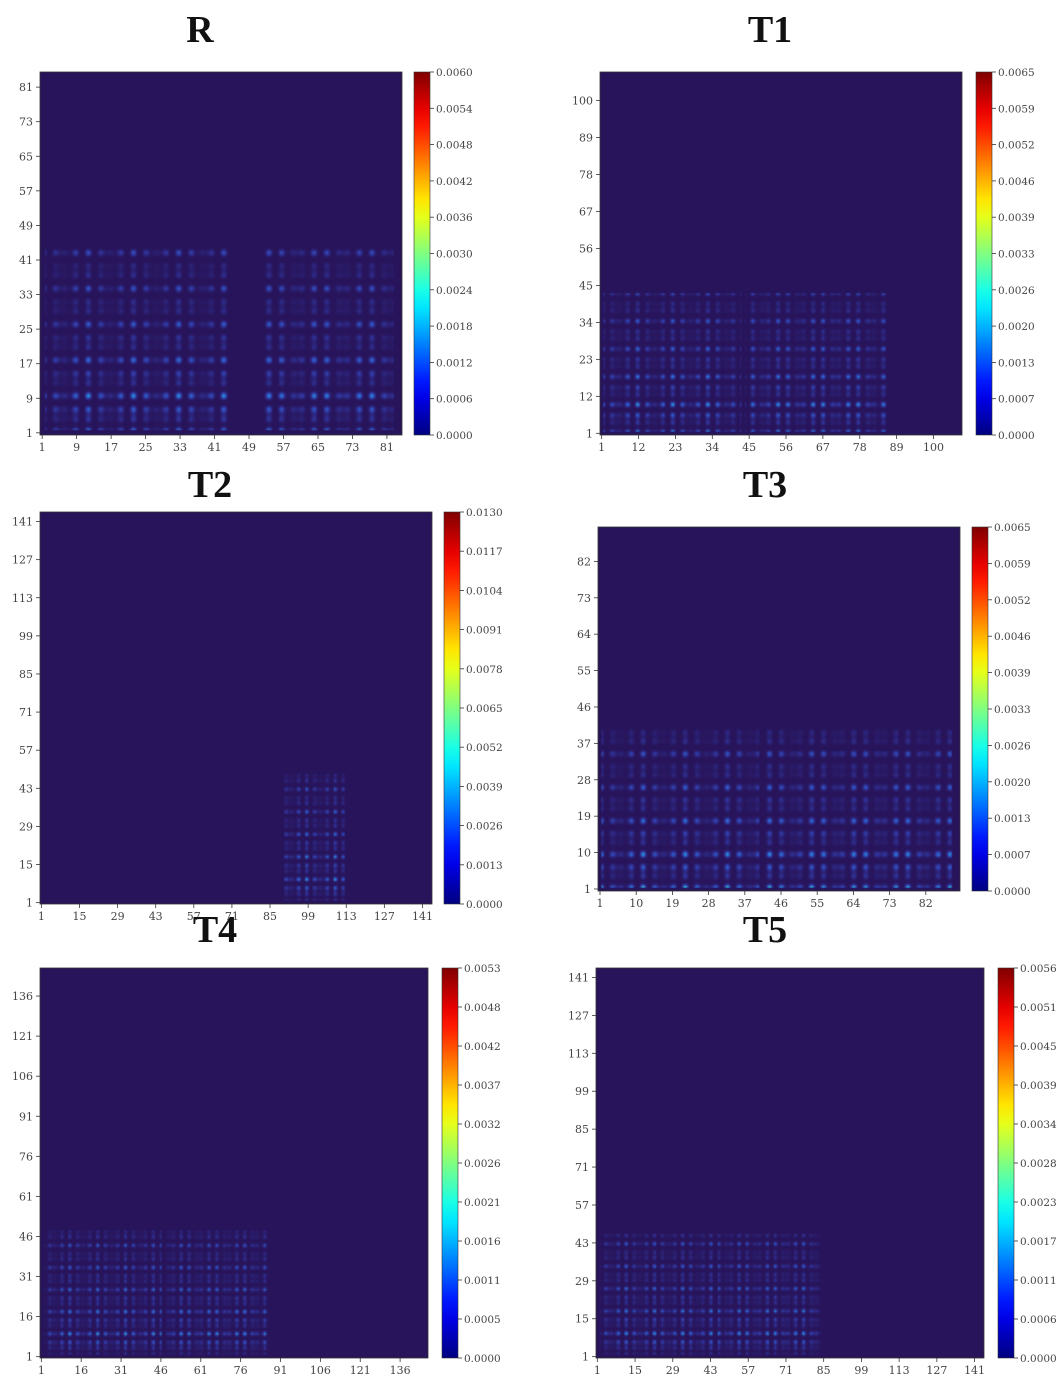  I want to click on x-tick-label: 100, so click(933, 447).